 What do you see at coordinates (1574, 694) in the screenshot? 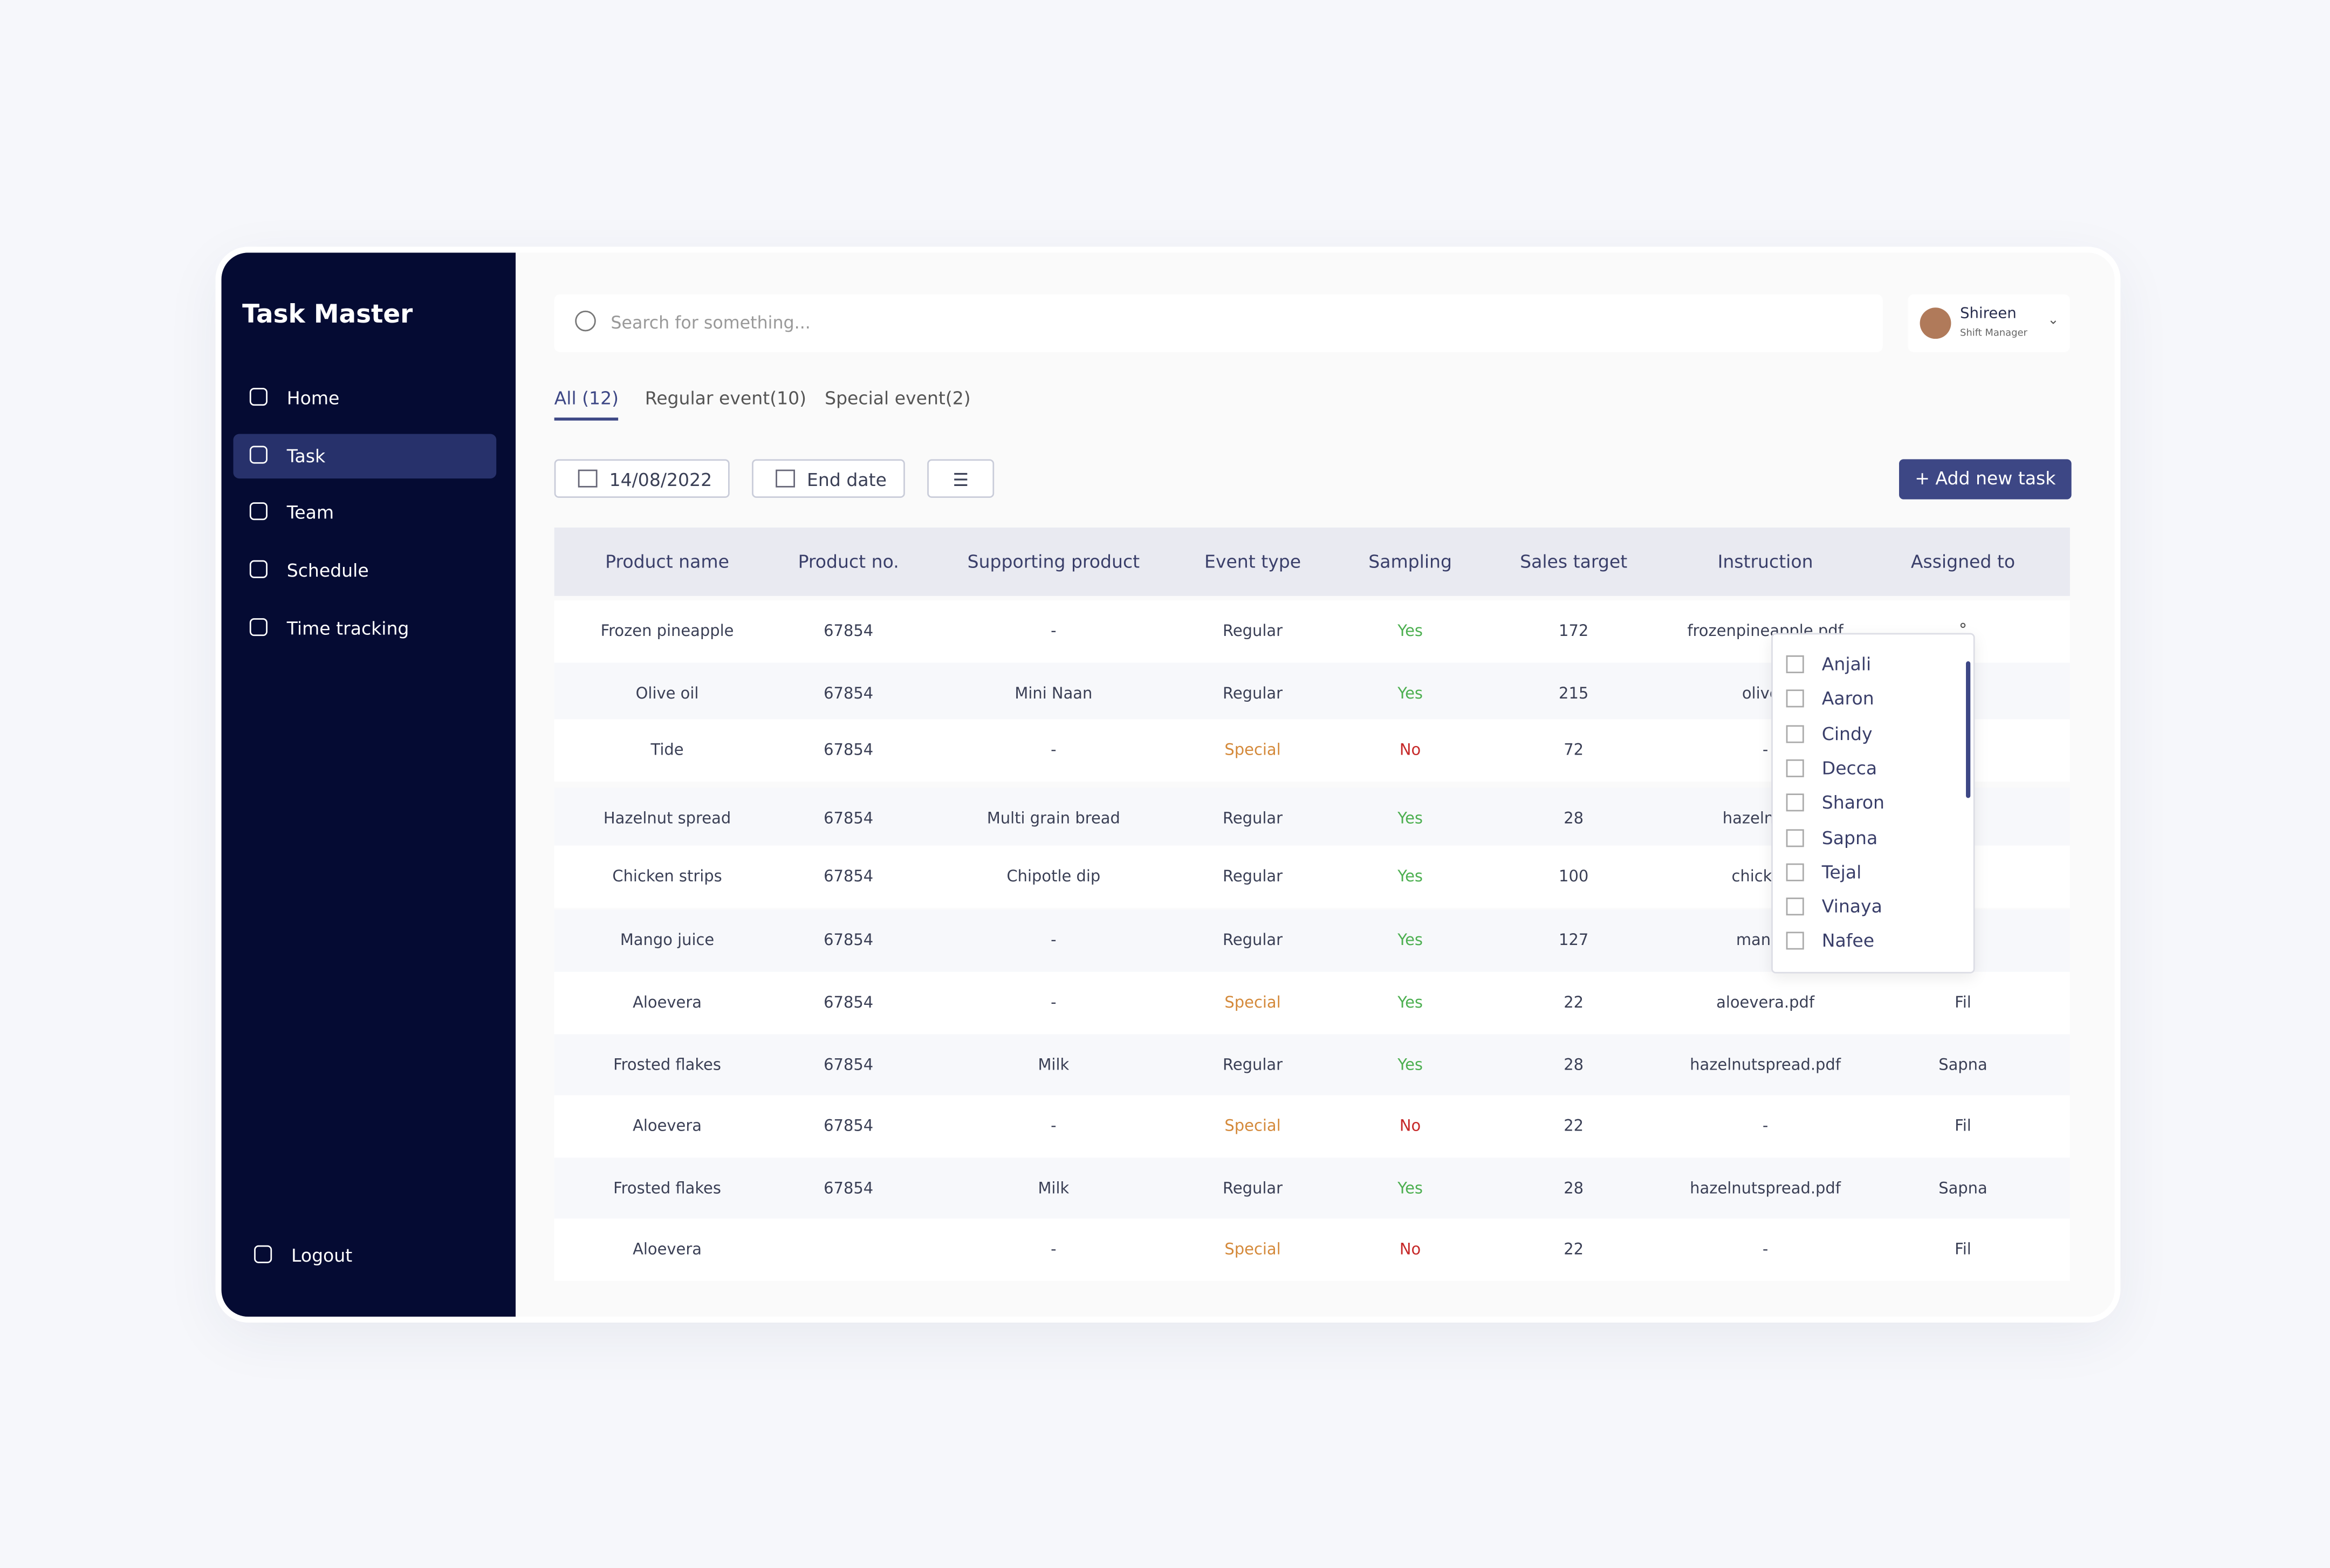
I see `table-cell: 215` at bounding box center [1574, 694].